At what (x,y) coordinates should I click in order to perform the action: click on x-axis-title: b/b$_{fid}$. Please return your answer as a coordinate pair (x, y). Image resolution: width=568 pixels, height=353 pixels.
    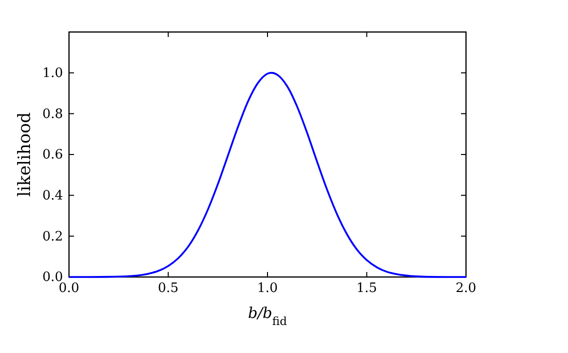
    Looking at the image, I should click on (267, 316).